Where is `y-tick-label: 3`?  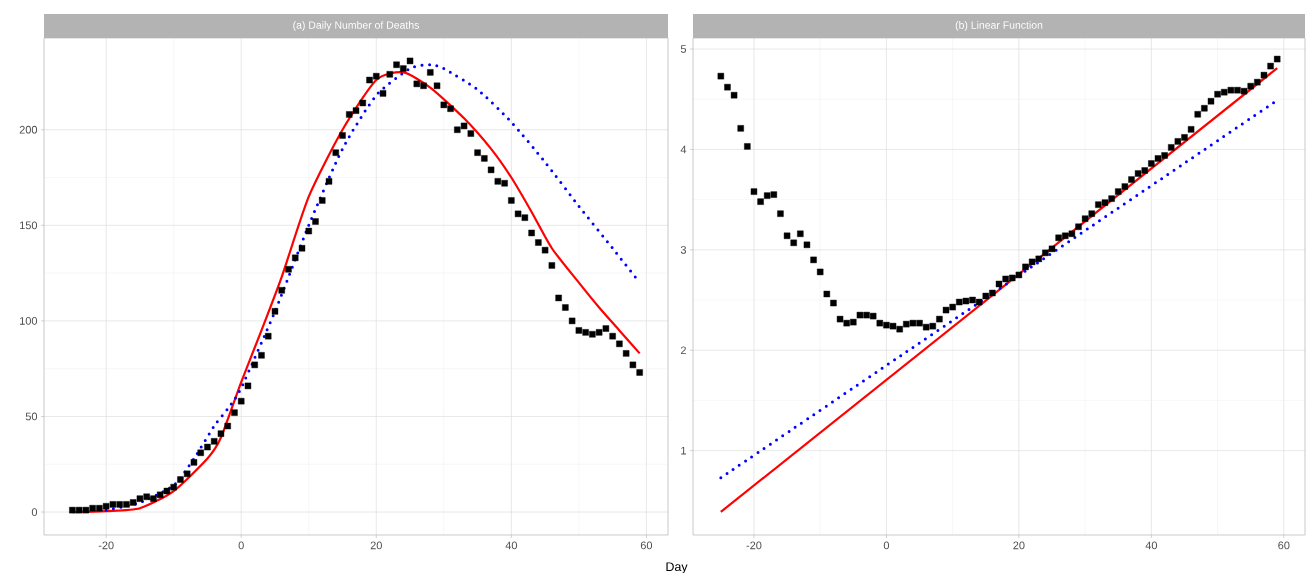 y-tick-label: 3 is located at coordinates (683, 249).